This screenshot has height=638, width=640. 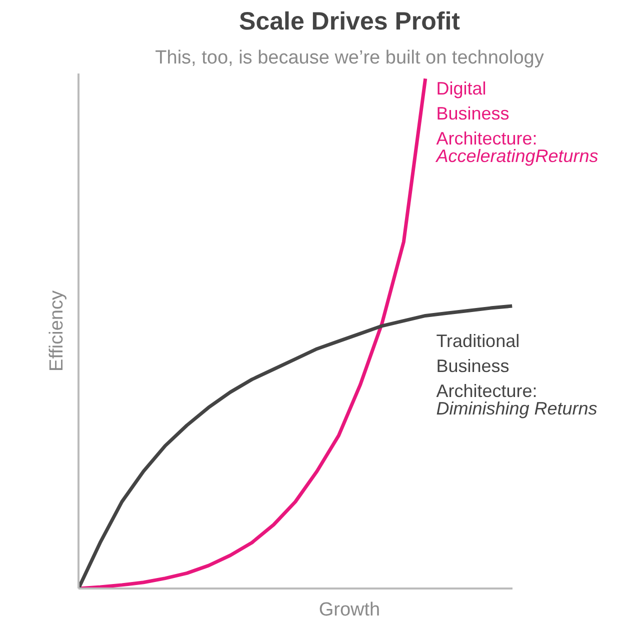 I want to click on chart-title: Scale Drives Profit, so click(x=350, y=22).